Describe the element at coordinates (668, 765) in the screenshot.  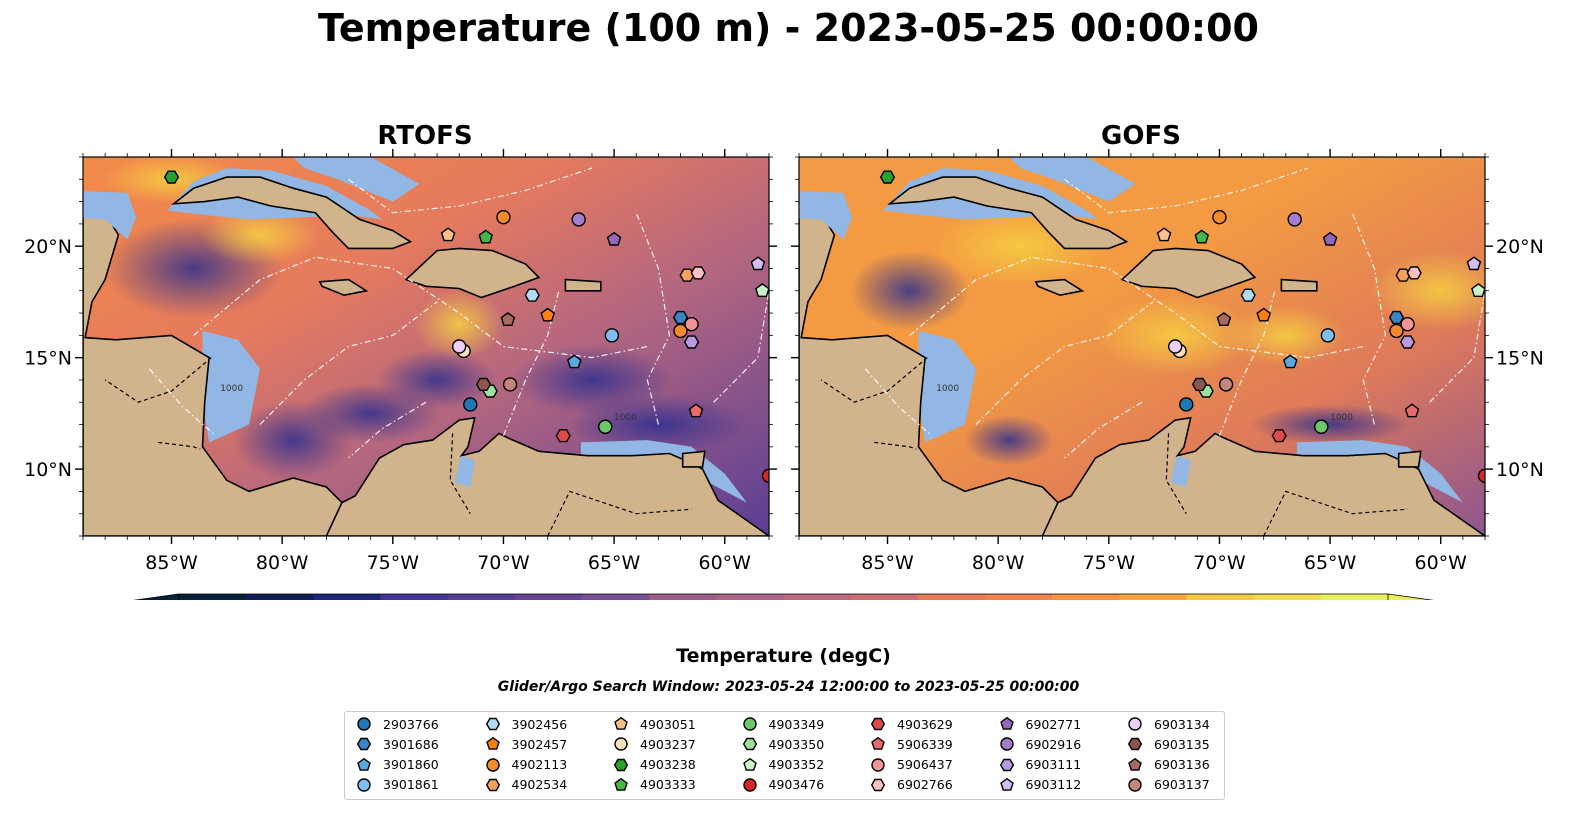
I see `legend-label: 4903238` at that location.